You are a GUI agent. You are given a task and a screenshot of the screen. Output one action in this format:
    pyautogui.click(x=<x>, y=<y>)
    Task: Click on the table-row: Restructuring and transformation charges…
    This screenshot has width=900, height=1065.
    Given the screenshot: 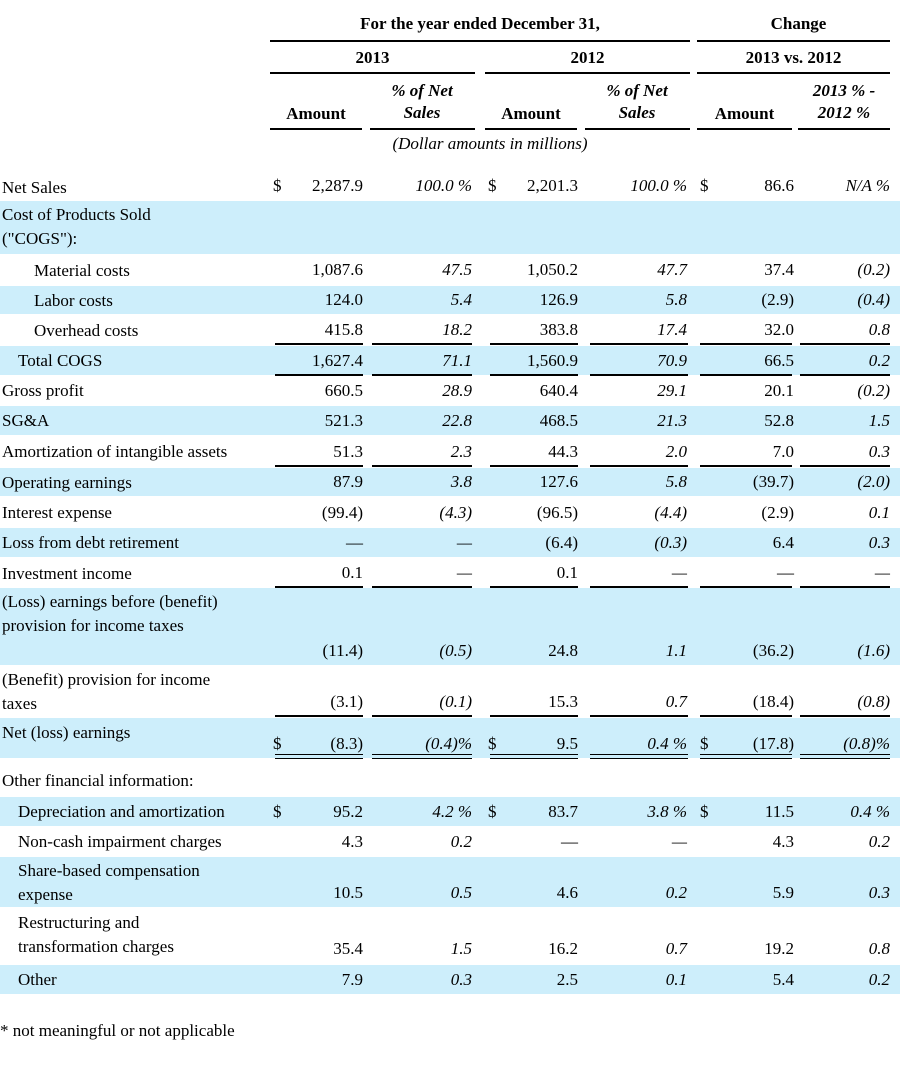 What is the action you would take?
    pyautogui.click(x=450, y=936)
    